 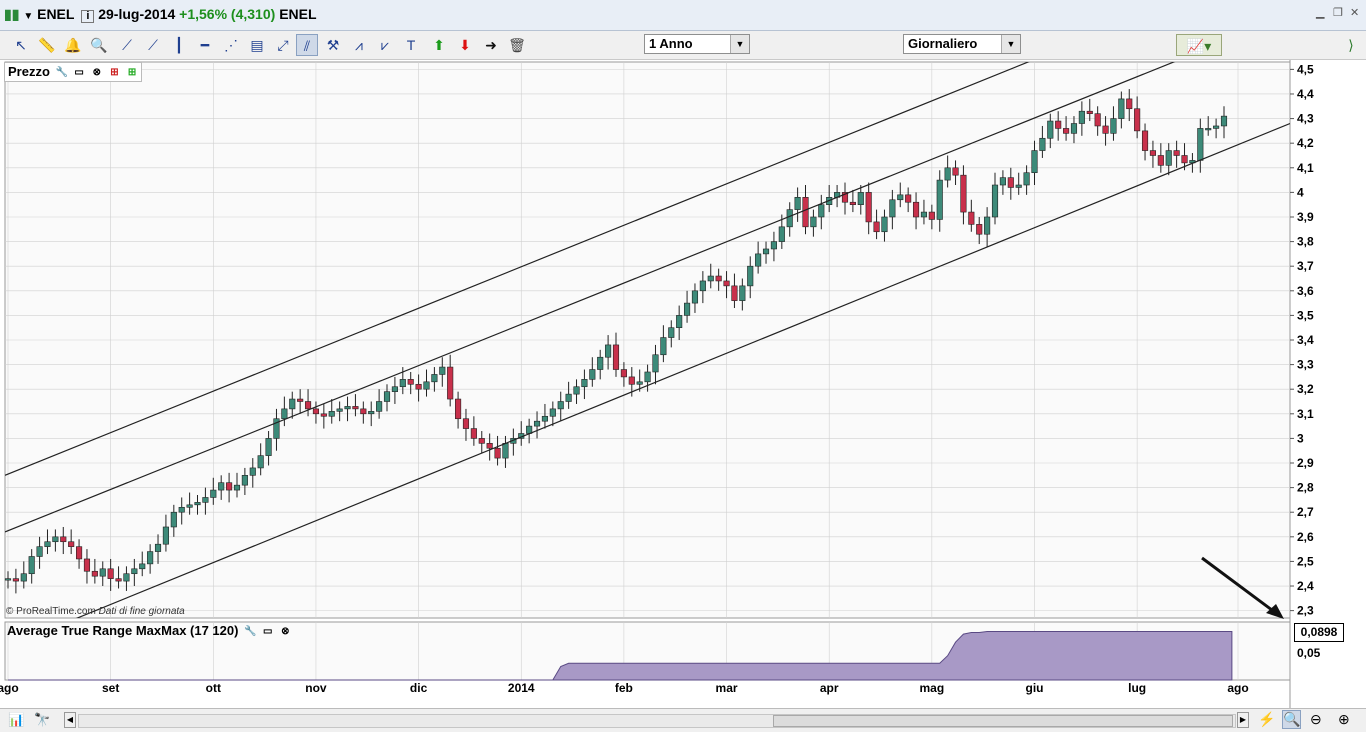 What do you see at coordinates (1199, 45) in the screenshot?
I see `indicators-menu-button: 📈▾` at bounding box center [1199, 45].